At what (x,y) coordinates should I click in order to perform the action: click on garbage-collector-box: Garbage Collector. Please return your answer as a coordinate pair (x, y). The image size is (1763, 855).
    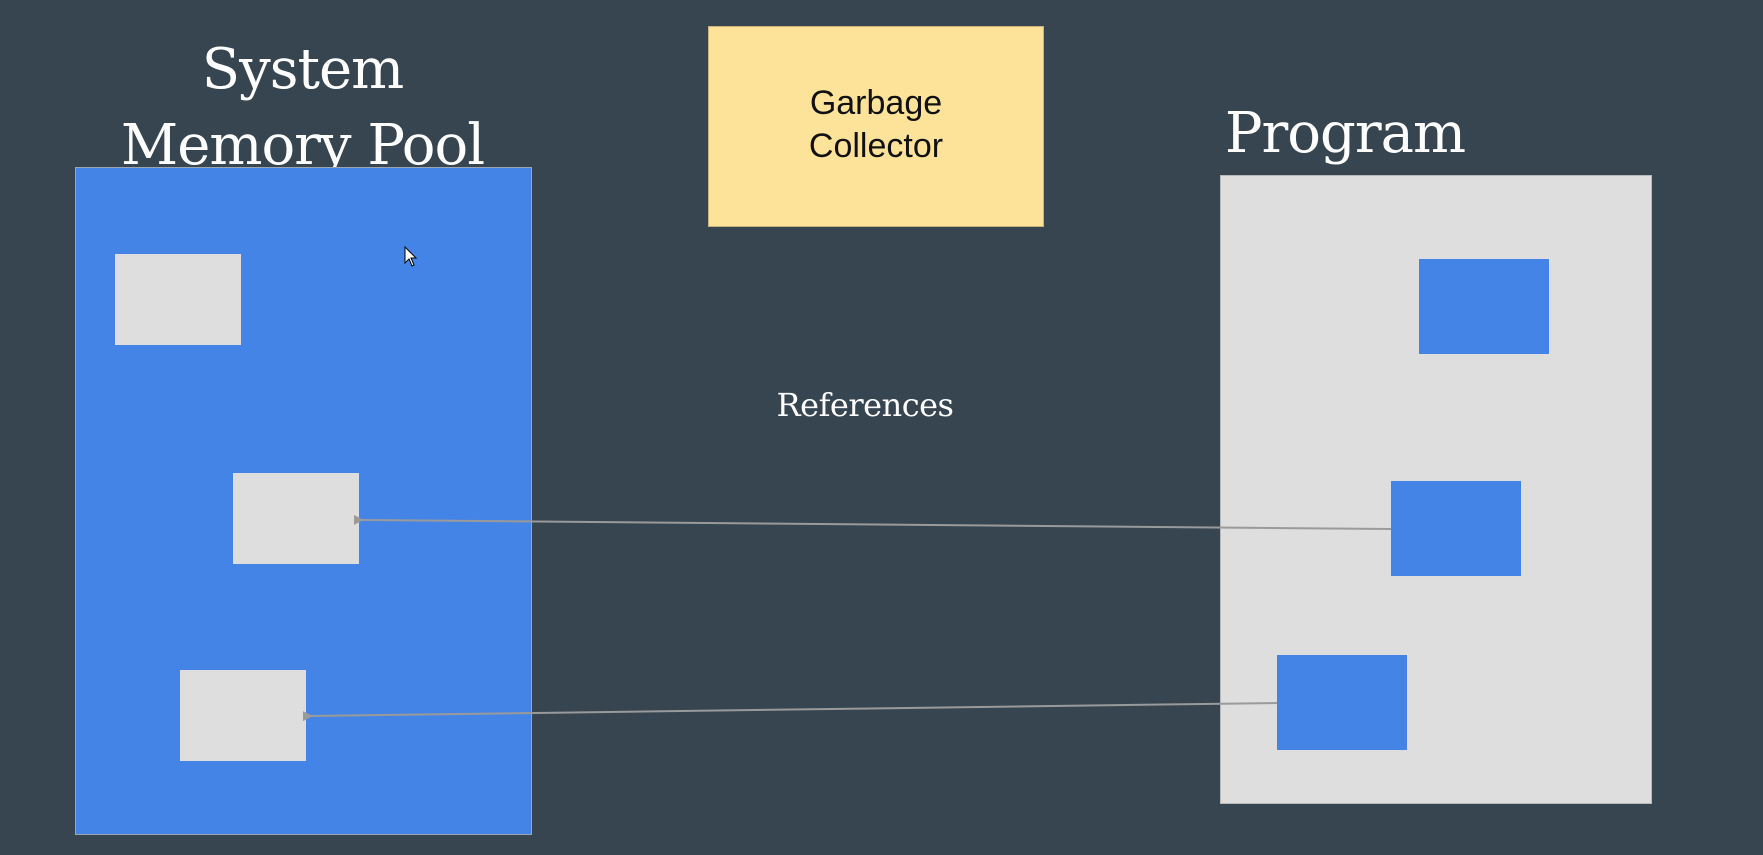
    Looking at the image, I should click on (876, 126).